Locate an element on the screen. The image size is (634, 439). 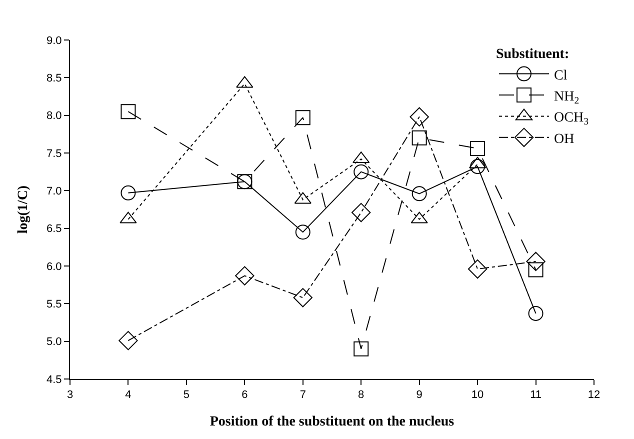
x-tick-label: 5 is located at coordinates (186, 395).